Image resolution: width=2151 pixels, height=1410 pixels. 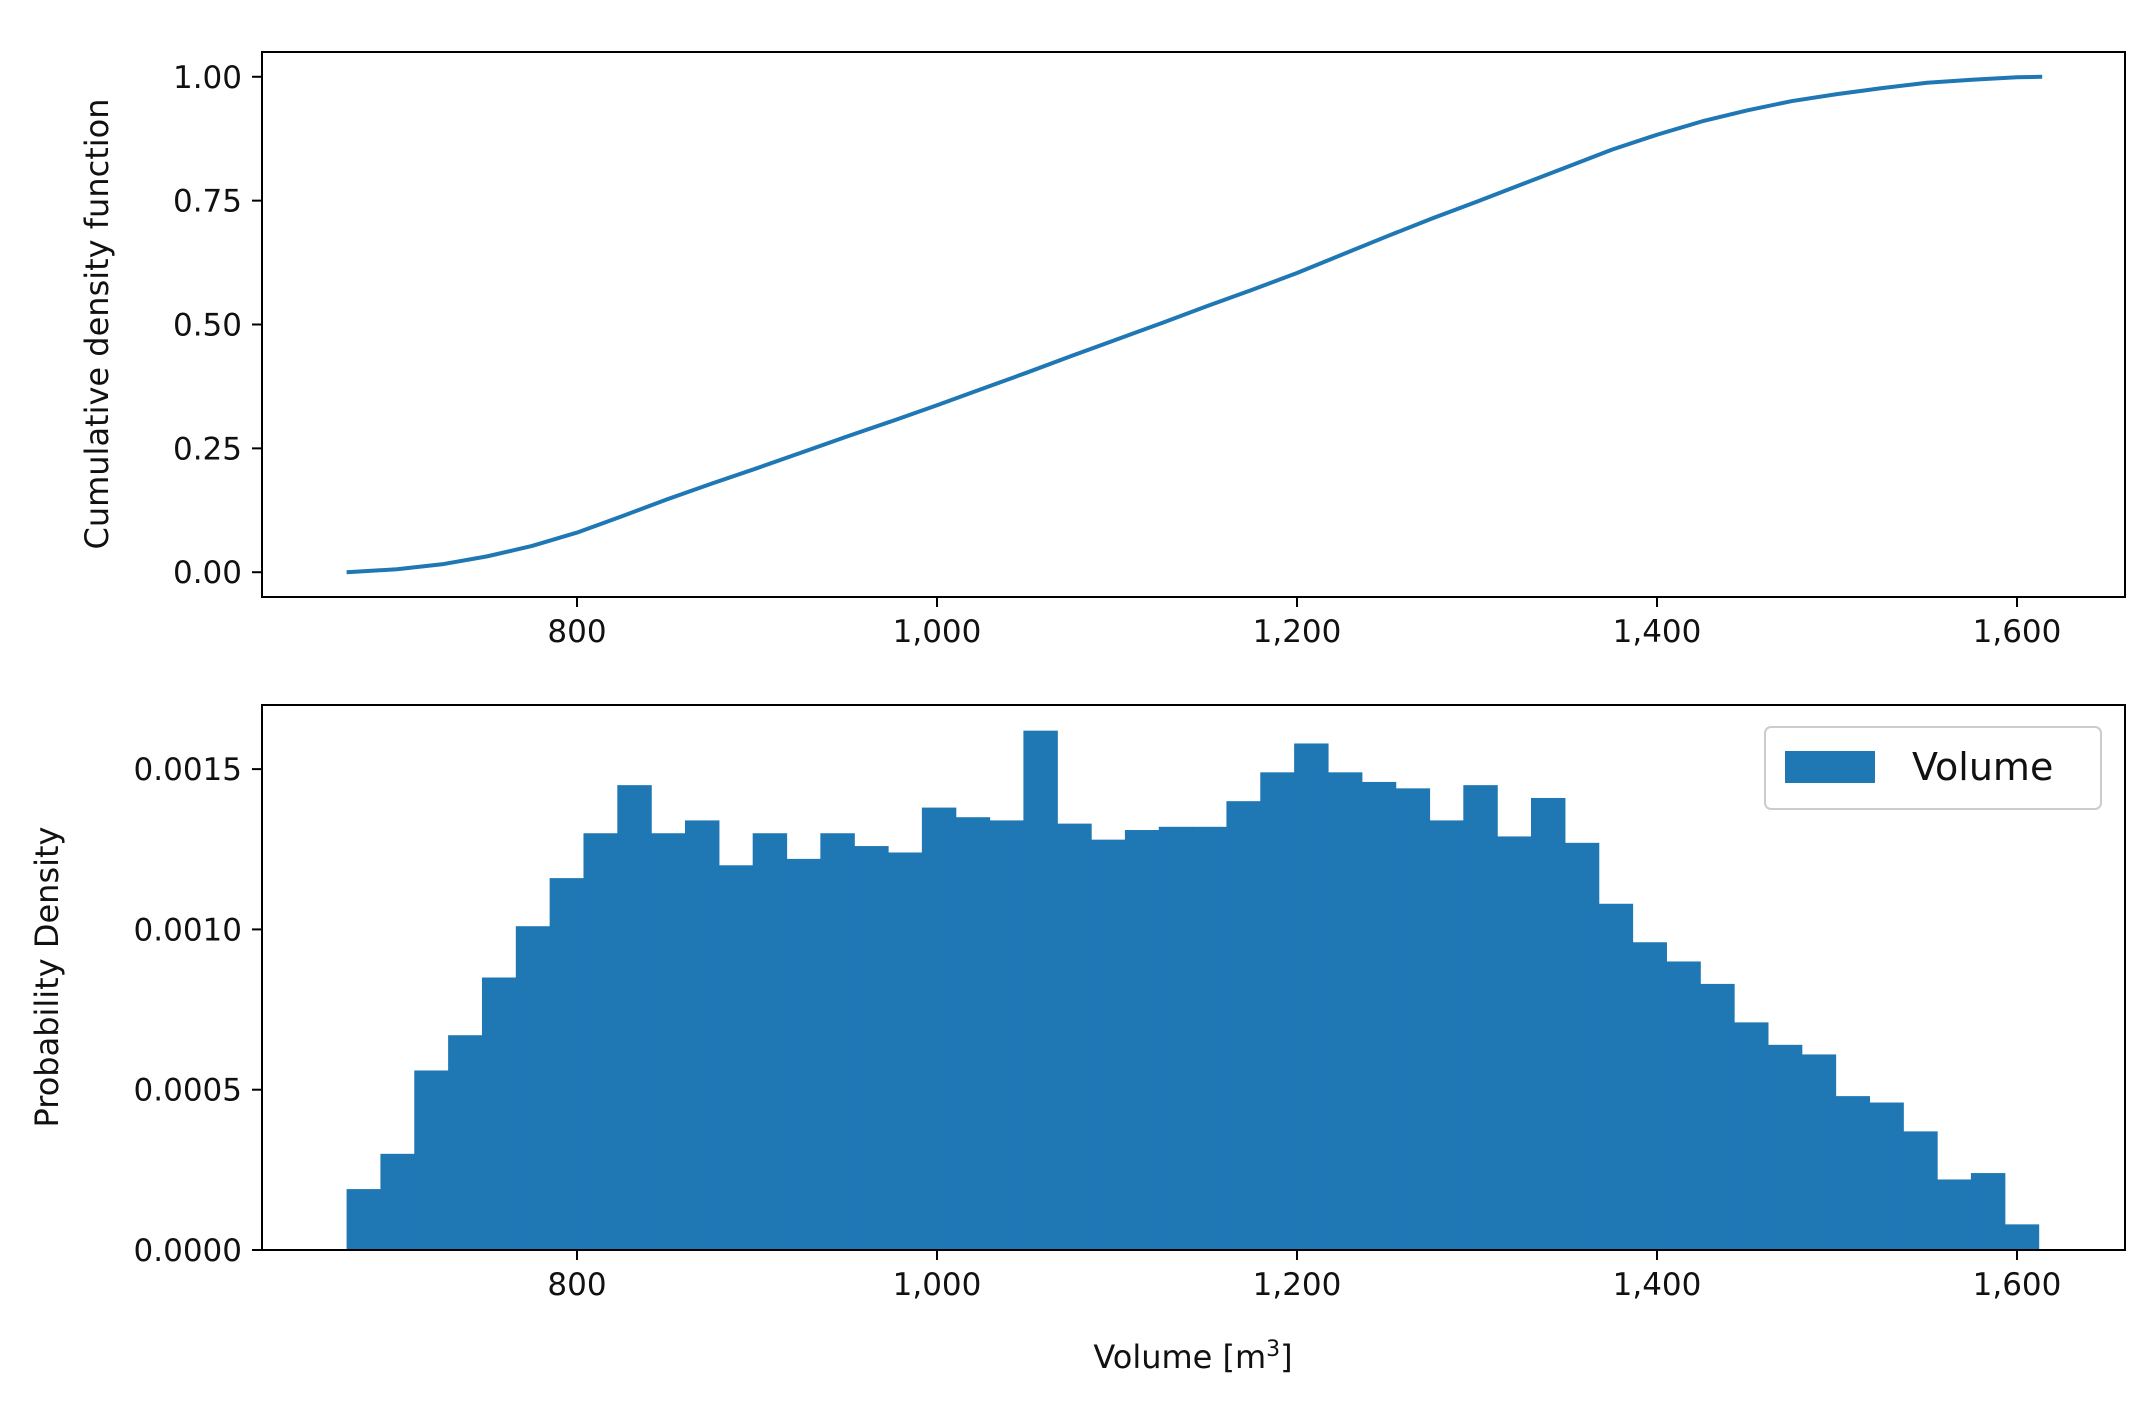 What do you see at coordinates (188, 930) in the screenshot?
I see `histogram-y-tick-label: 0.0010` at bounding box center [188, 930].